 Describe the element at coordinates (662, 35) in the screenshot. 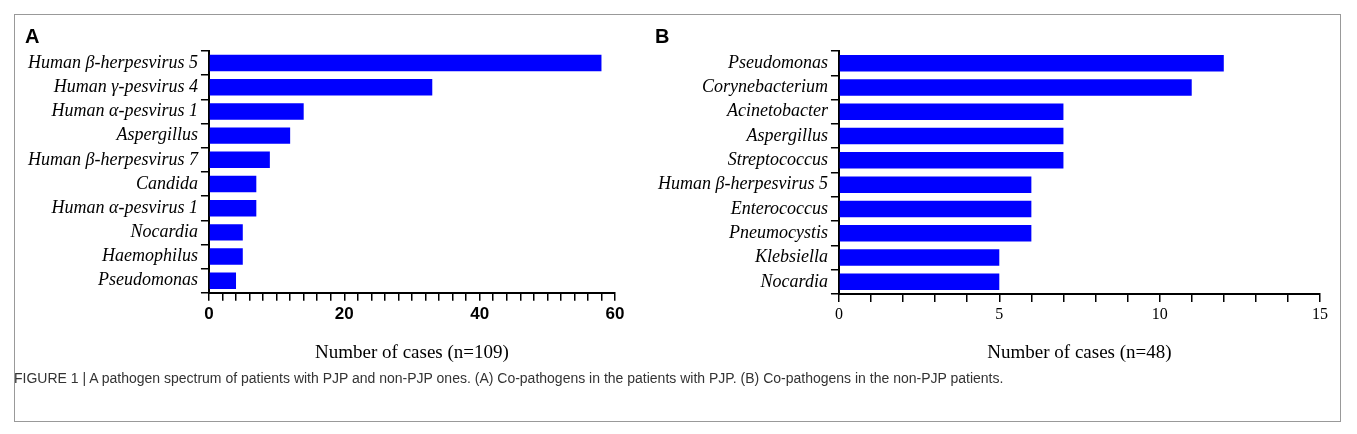

I see `text: B` at that location.